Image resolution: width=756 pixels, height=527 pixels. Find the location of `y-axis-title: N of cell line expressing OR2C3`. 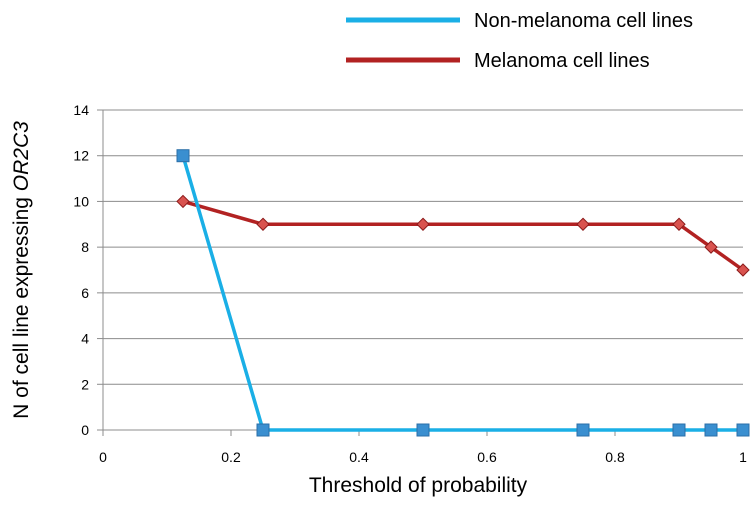

y-axis-title: N of cell line expressing OR2C3 is located at coordinates (21, 270).